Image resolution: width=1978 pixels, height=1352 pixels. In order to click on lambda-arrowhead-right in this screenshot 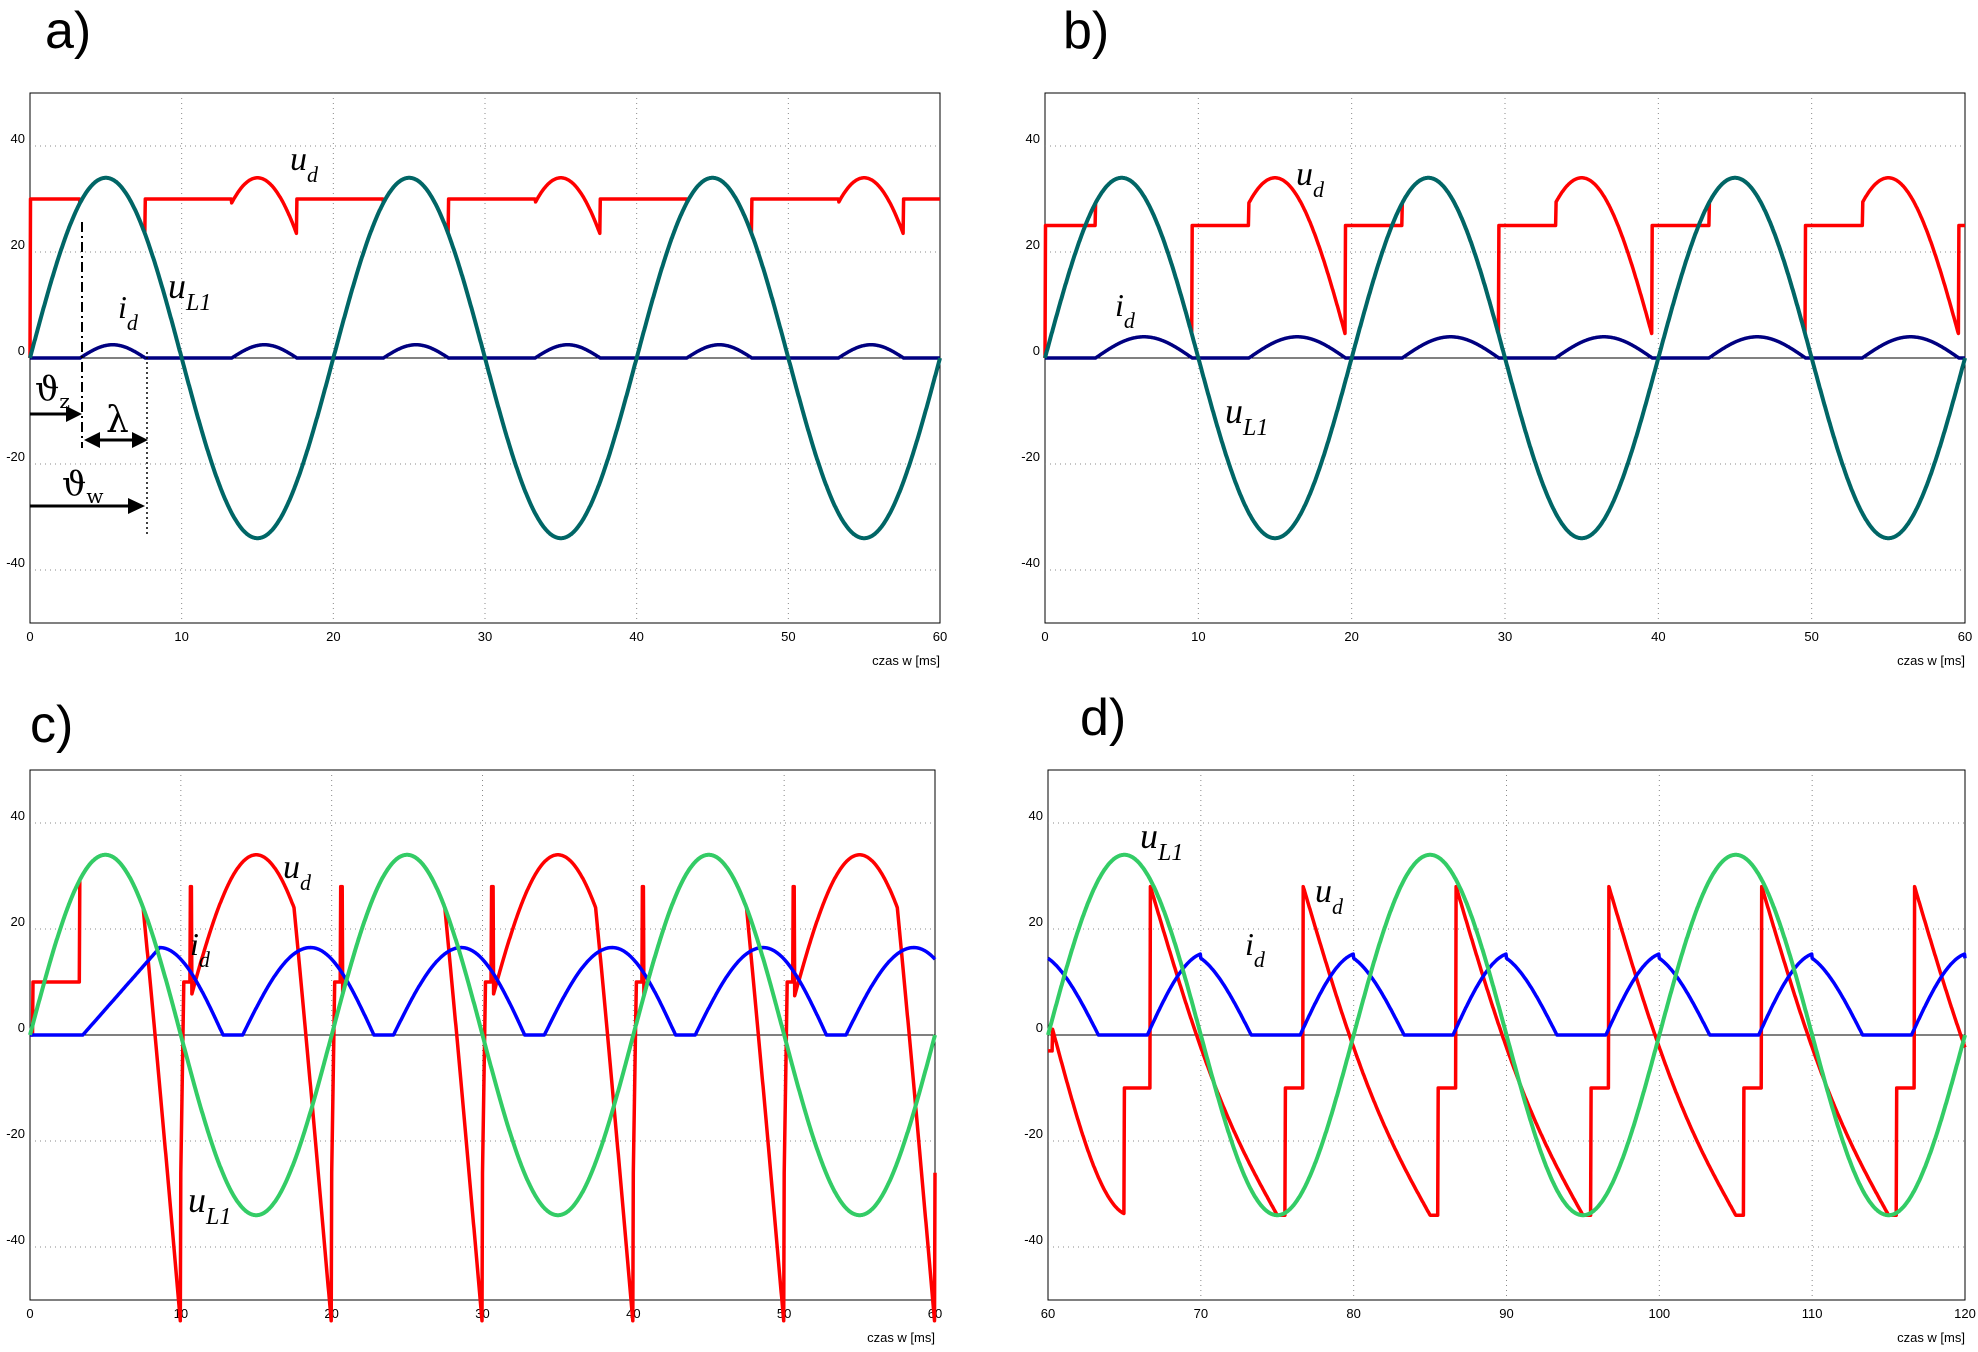, I will do `click(140, 440)`.